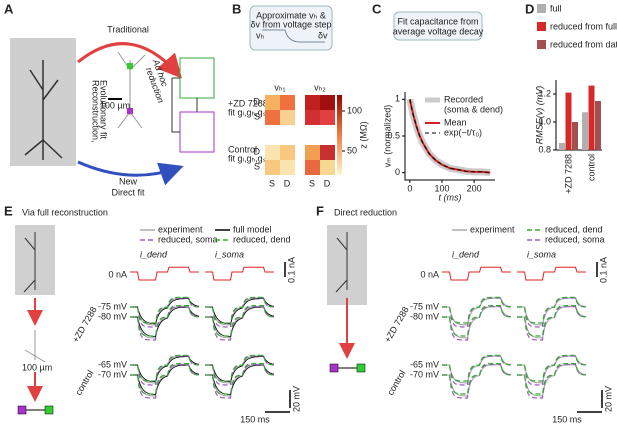  I want to click on label: average voltage decay, so click(438, 31).